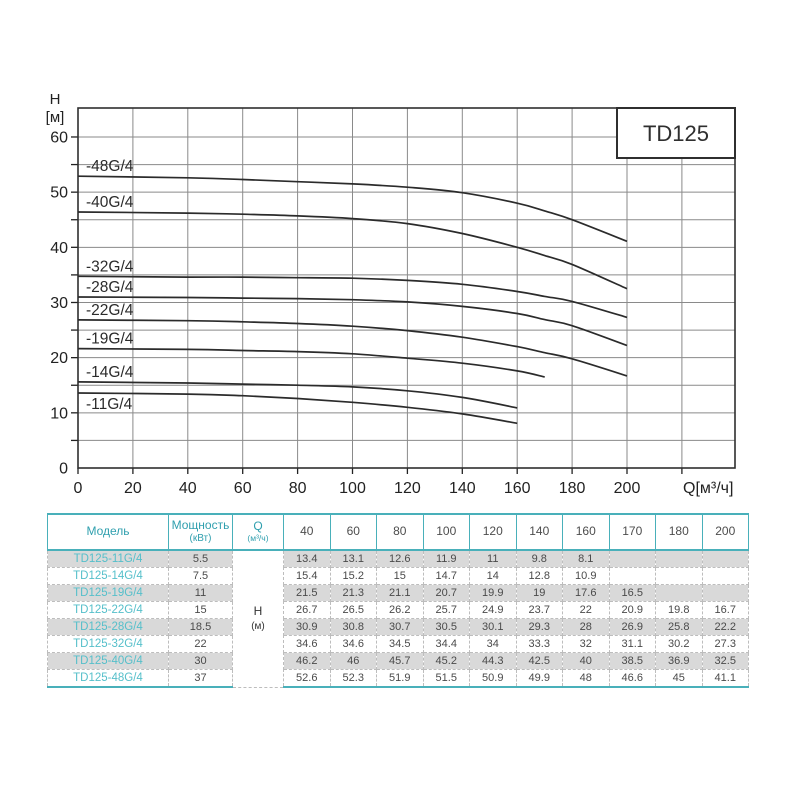 This screenshot has height=800, width=800. I want to click on head-value-cell: 50.9, so click(493, 678).